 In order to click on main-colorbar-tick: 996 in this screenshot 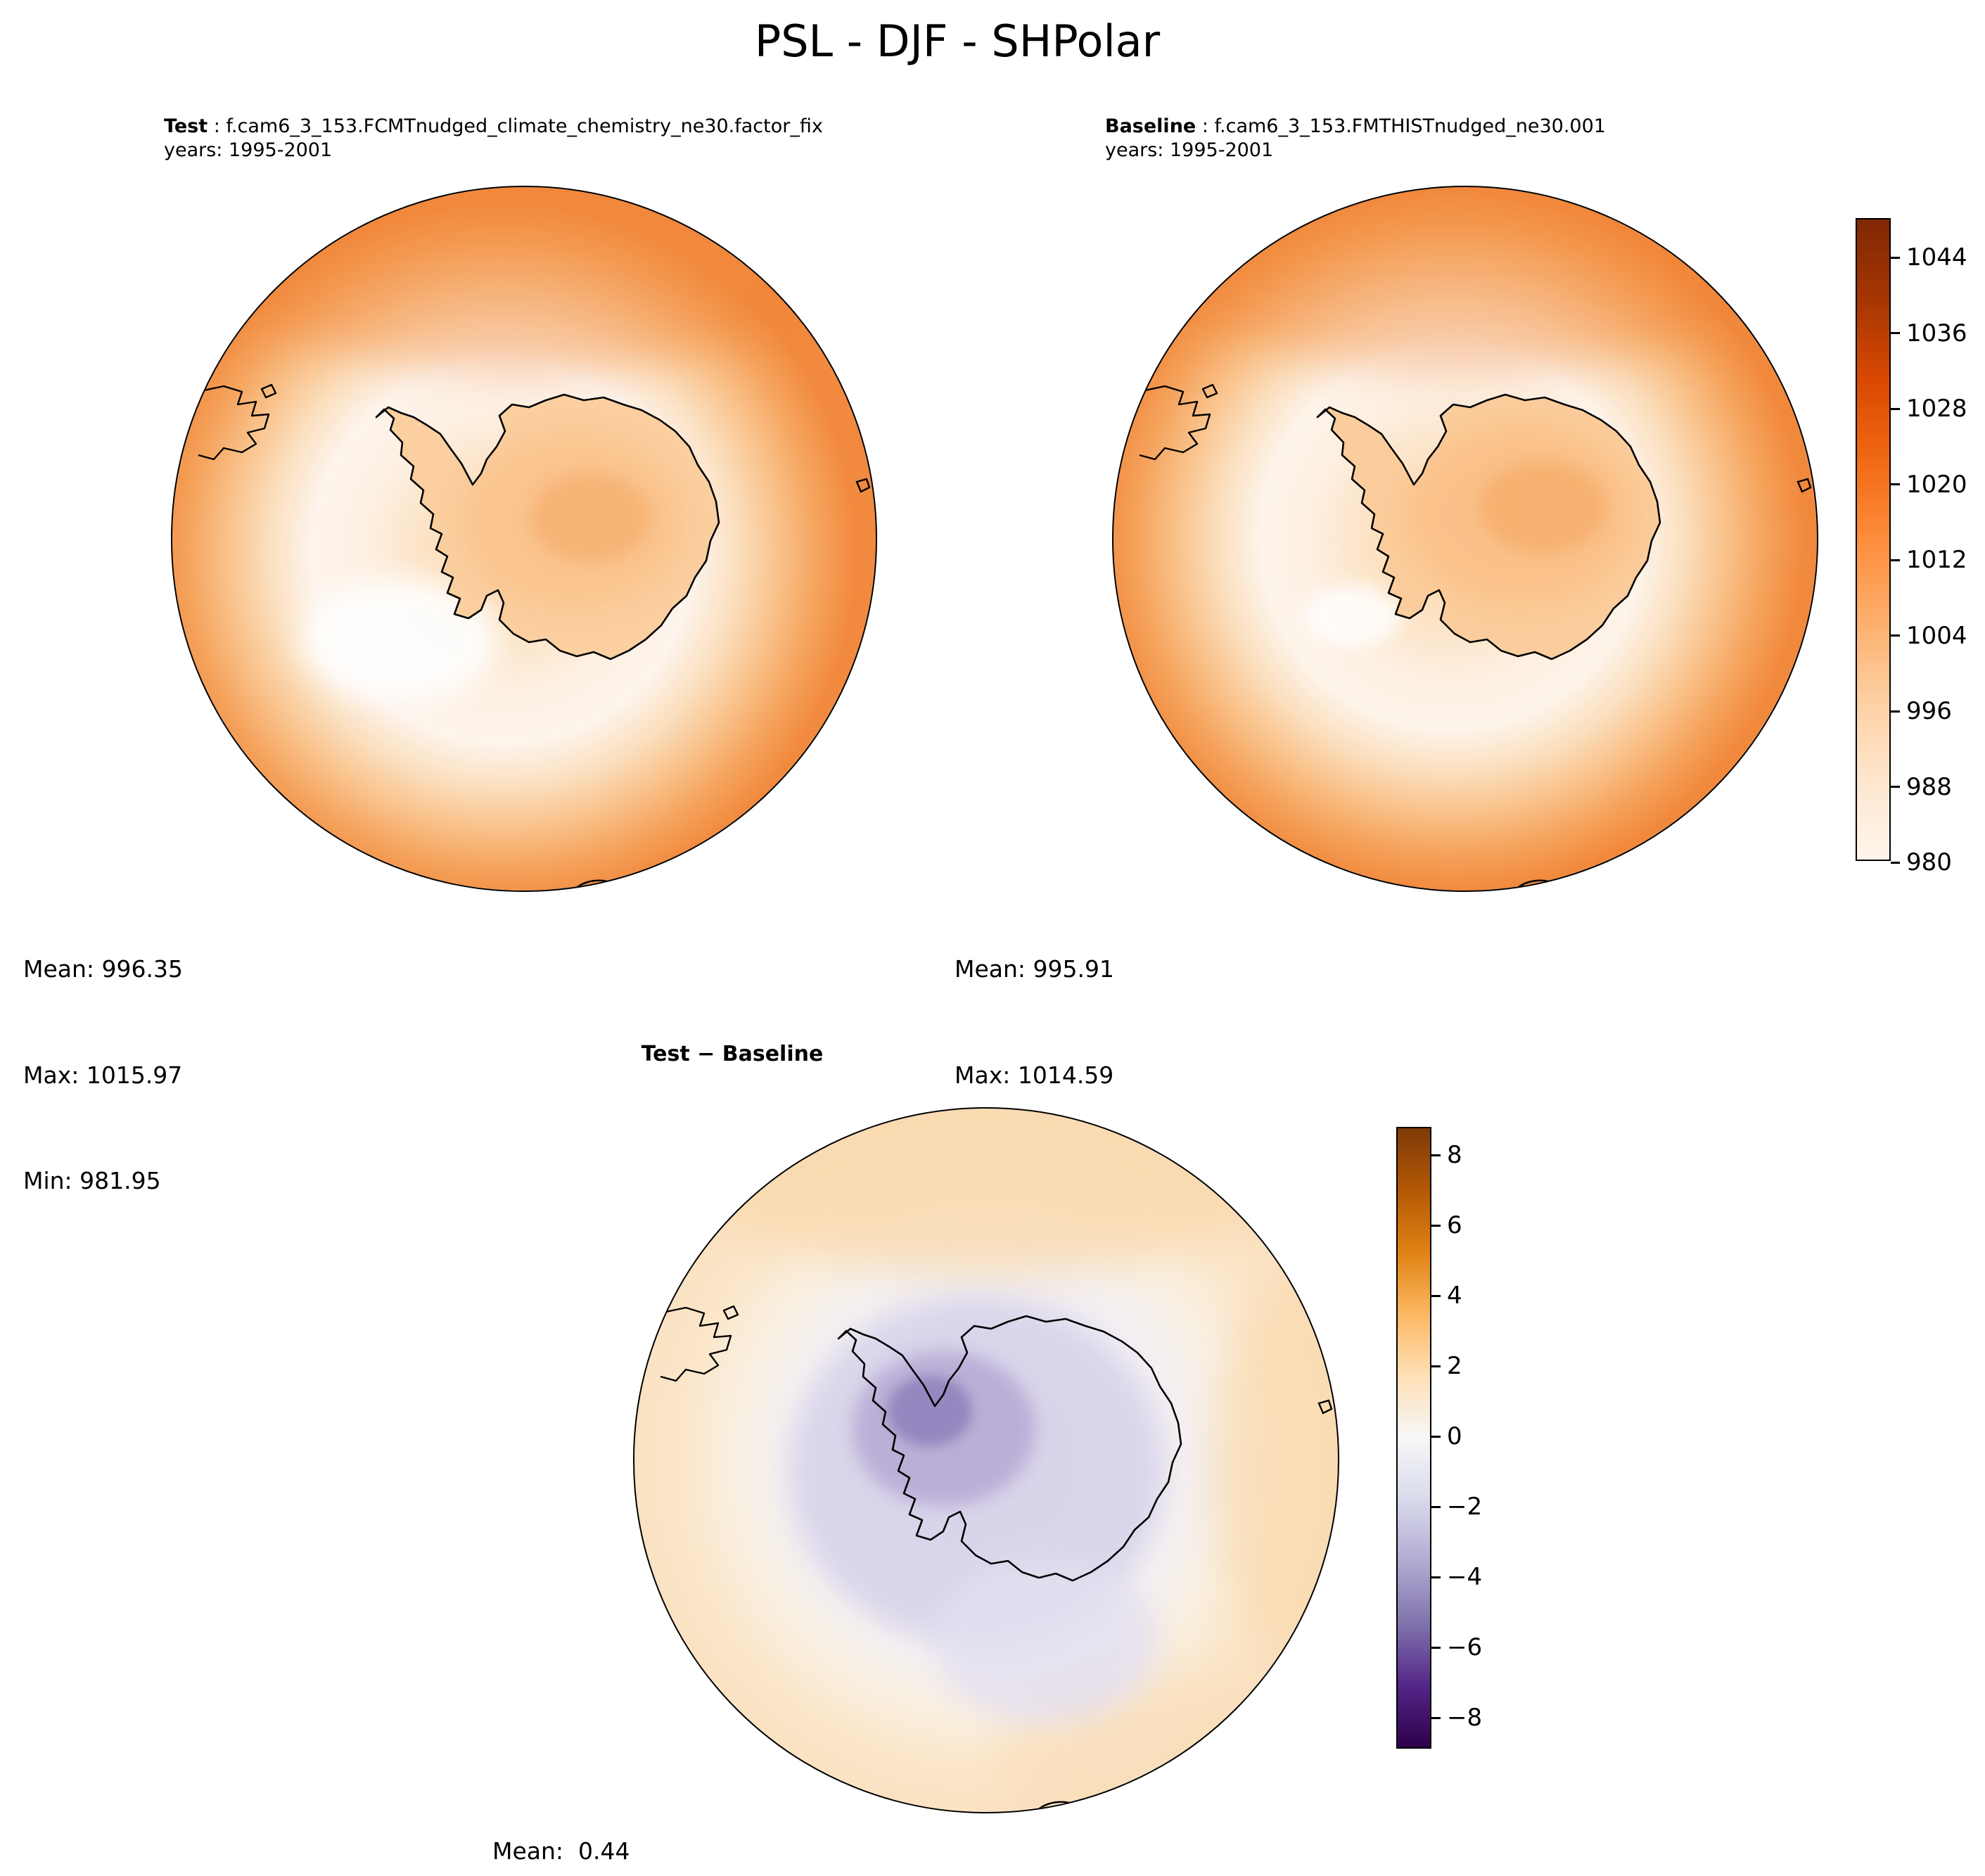, I will do `click(1921, 711)`.